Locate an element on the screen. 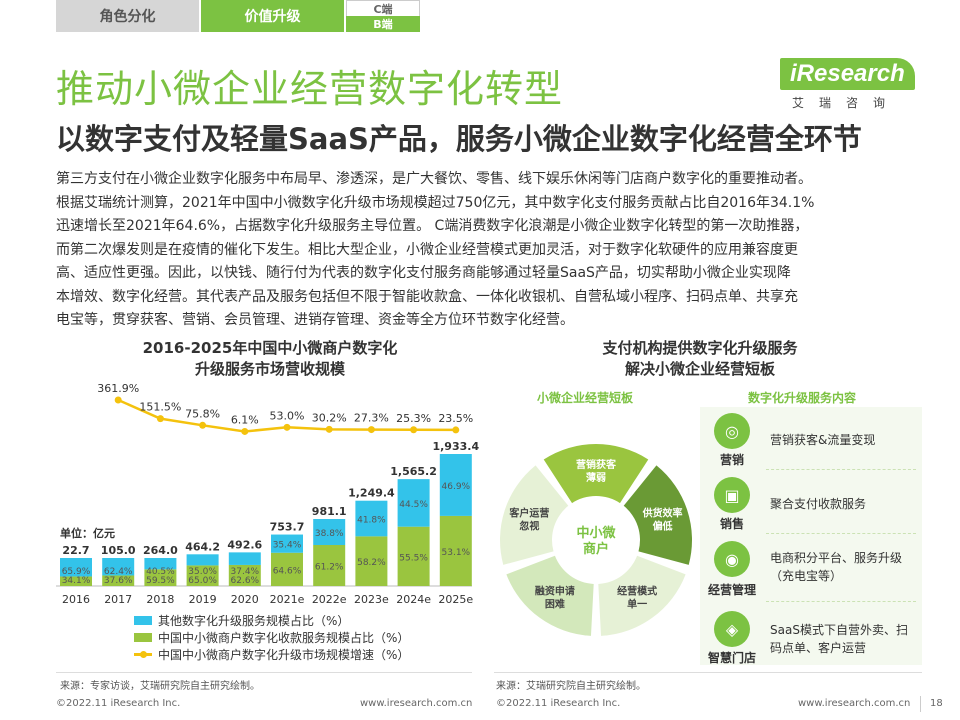 The image size is (960, 720). bar-share-label-payment: 64.6% is located at coordinates (287, 571).